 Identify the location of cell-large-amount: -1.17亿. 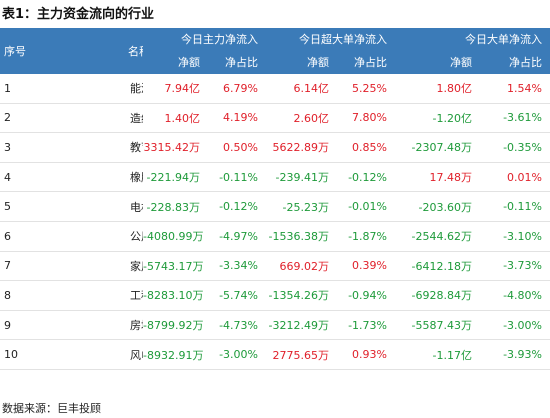
(437, 354).